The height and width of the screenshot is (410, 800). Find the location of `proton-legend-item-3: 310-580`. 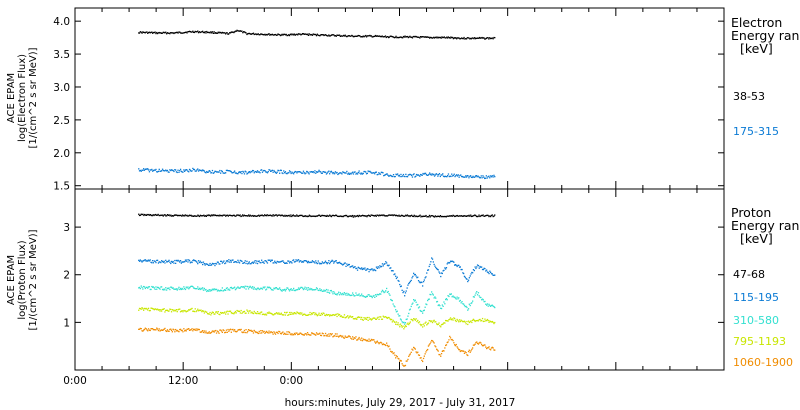

proton-legend-item-3: 310-580 is located at coordinates (756, 320).